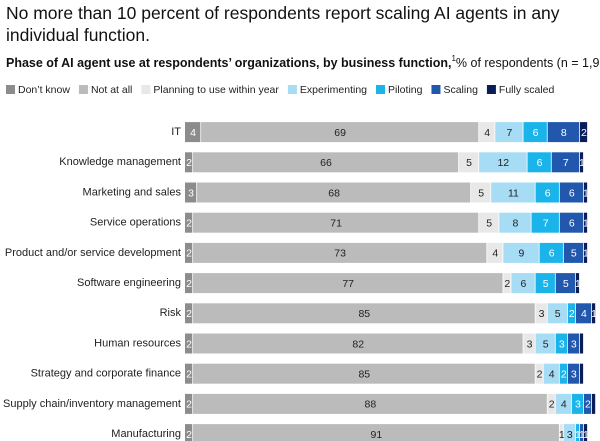 The width and height of the screenshot is (600, 441). Describe the element at coordinates (176, 132) in the screenshot. I see `category-label: IT` at that location.